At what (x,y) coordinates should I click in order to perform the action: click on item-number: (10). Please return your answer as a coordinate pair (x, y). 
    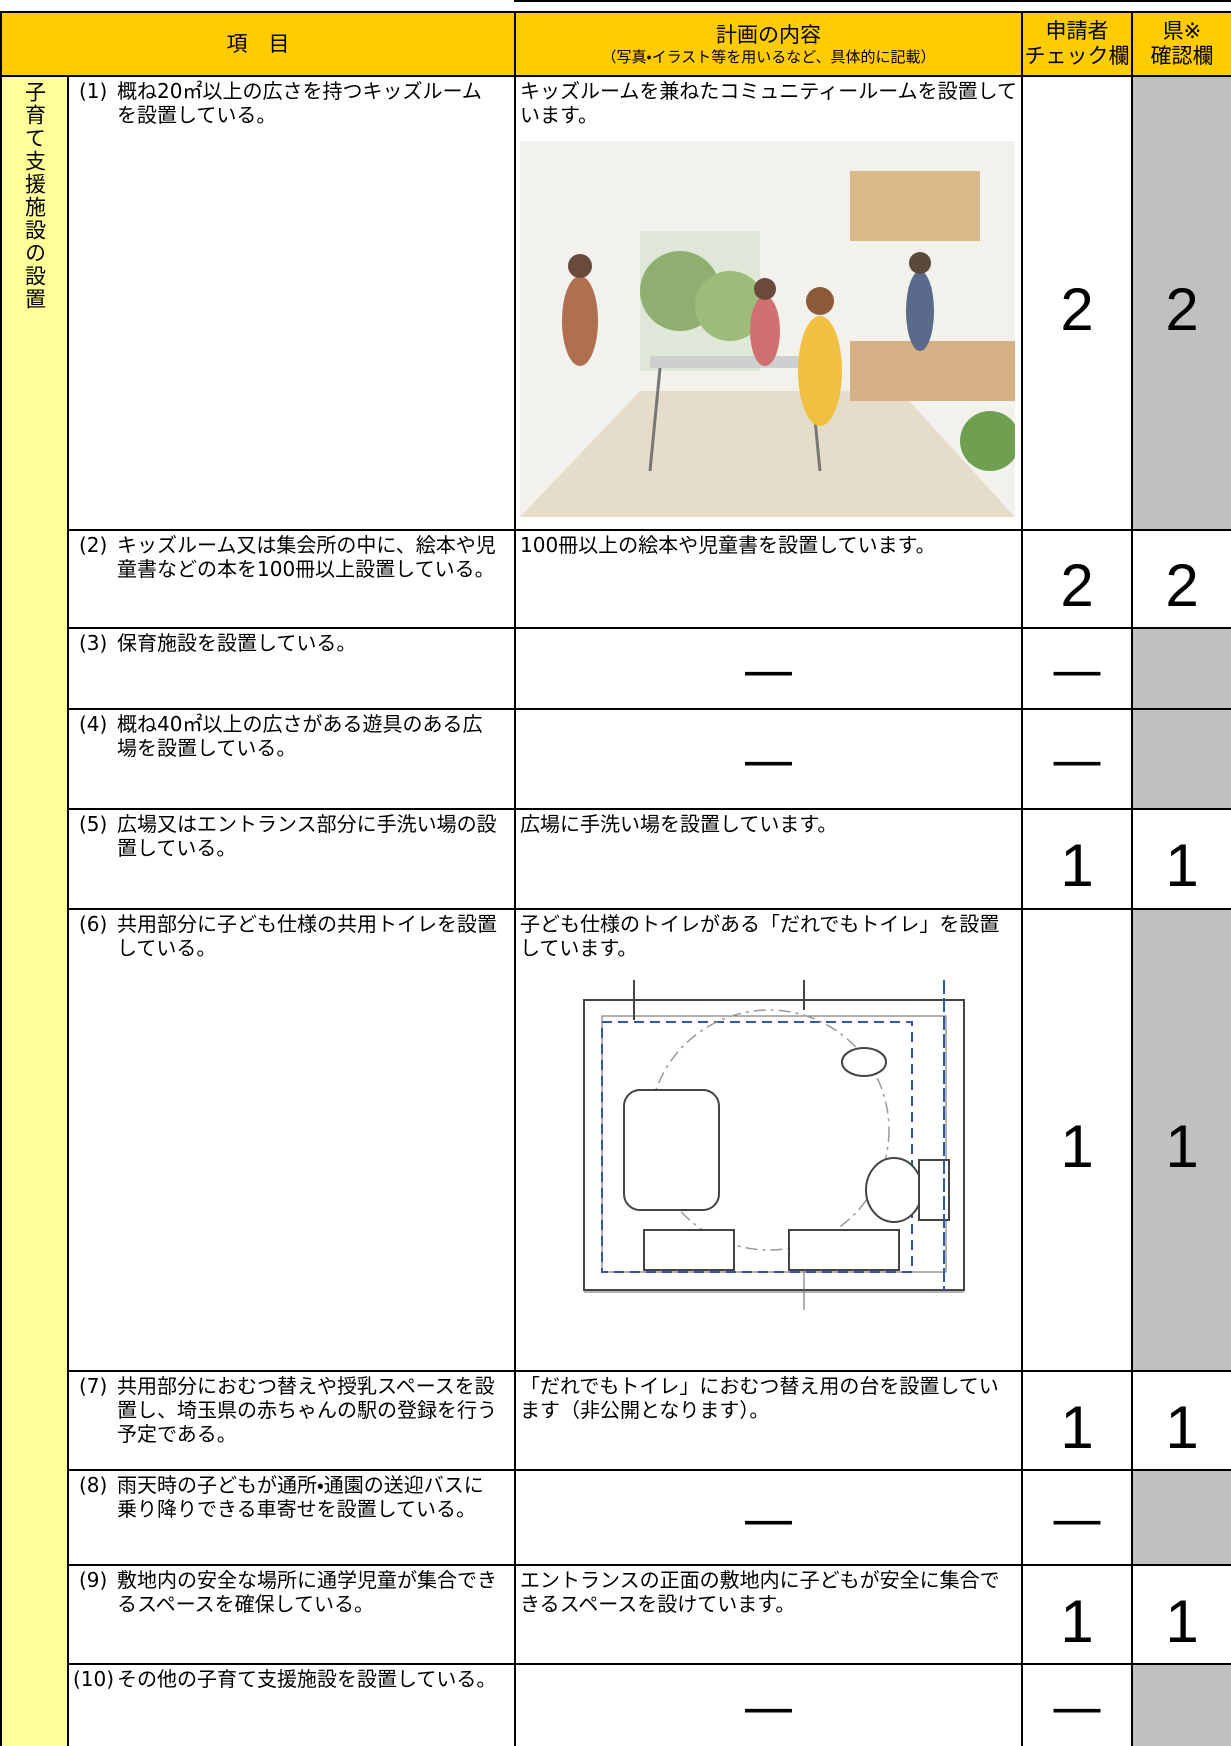
    Looking at the image, I should click on (94, 1679).